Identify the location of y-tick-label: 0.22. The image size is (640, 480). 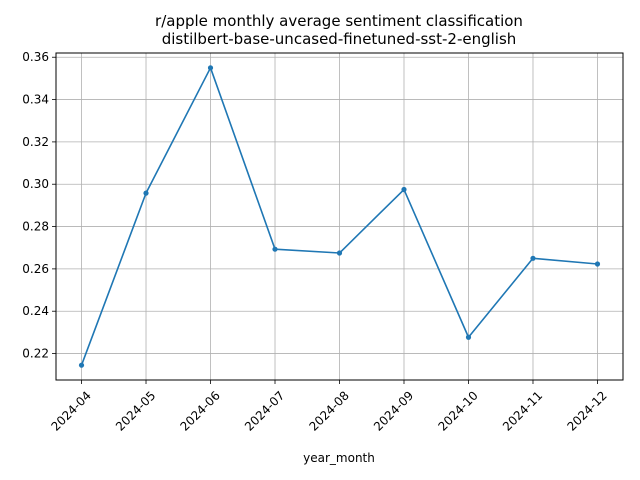
(35, 354).